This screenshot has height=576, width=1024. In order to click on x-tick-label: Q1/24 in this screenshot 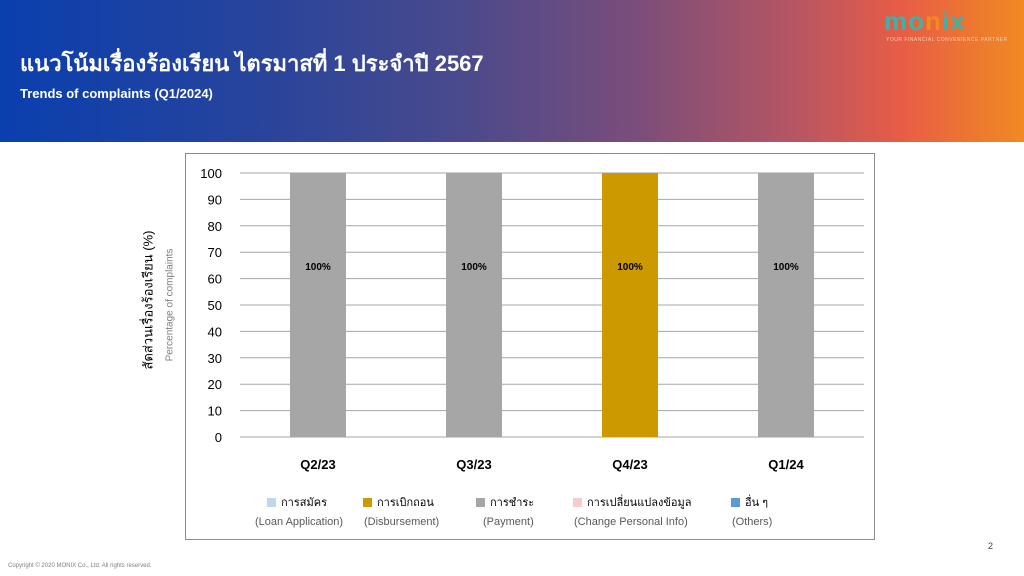, I will do `click(786, 464)`.